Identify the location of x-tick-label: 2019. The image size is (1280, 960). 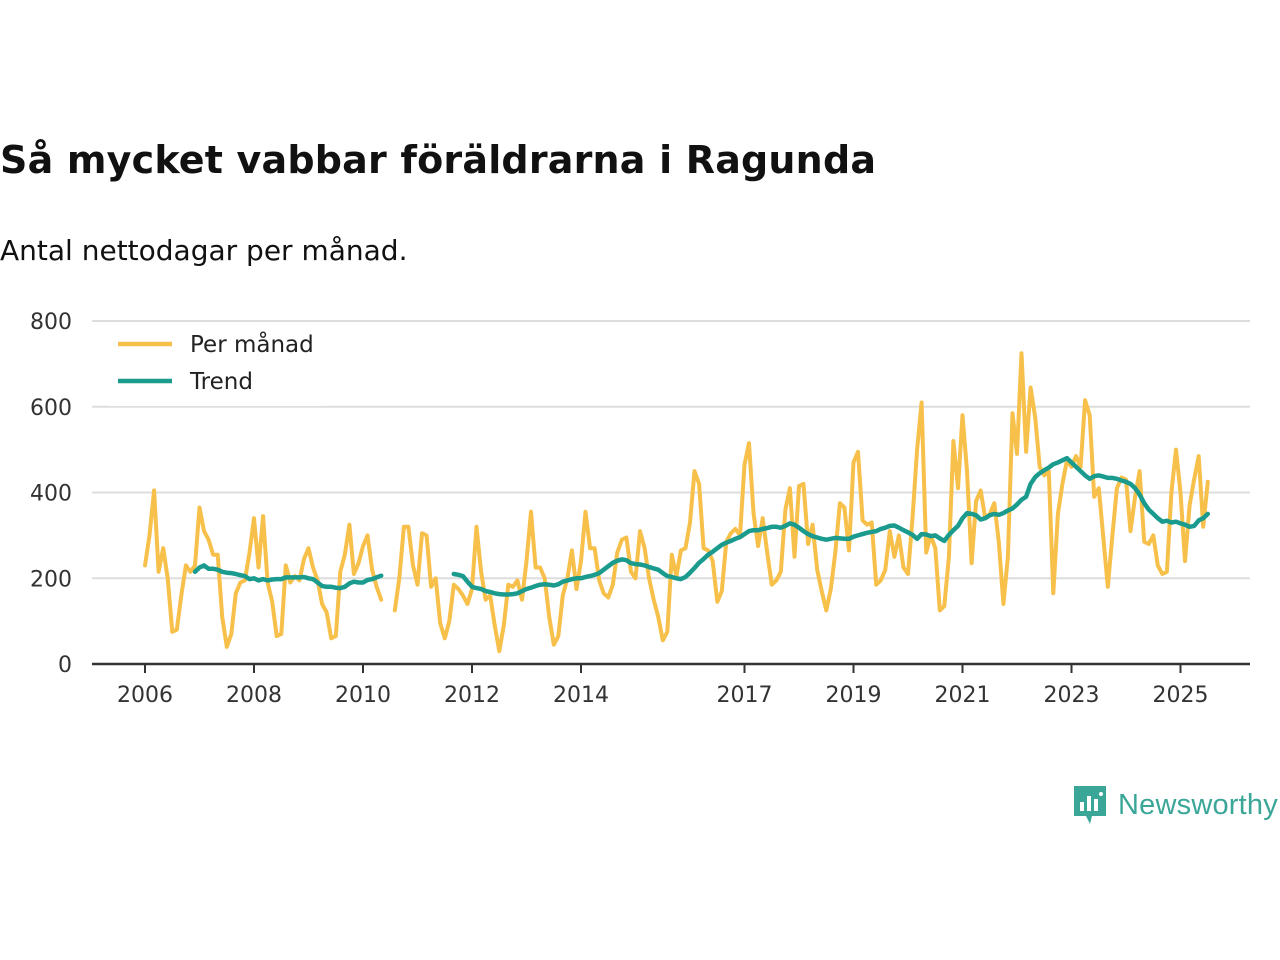
(854, 695).